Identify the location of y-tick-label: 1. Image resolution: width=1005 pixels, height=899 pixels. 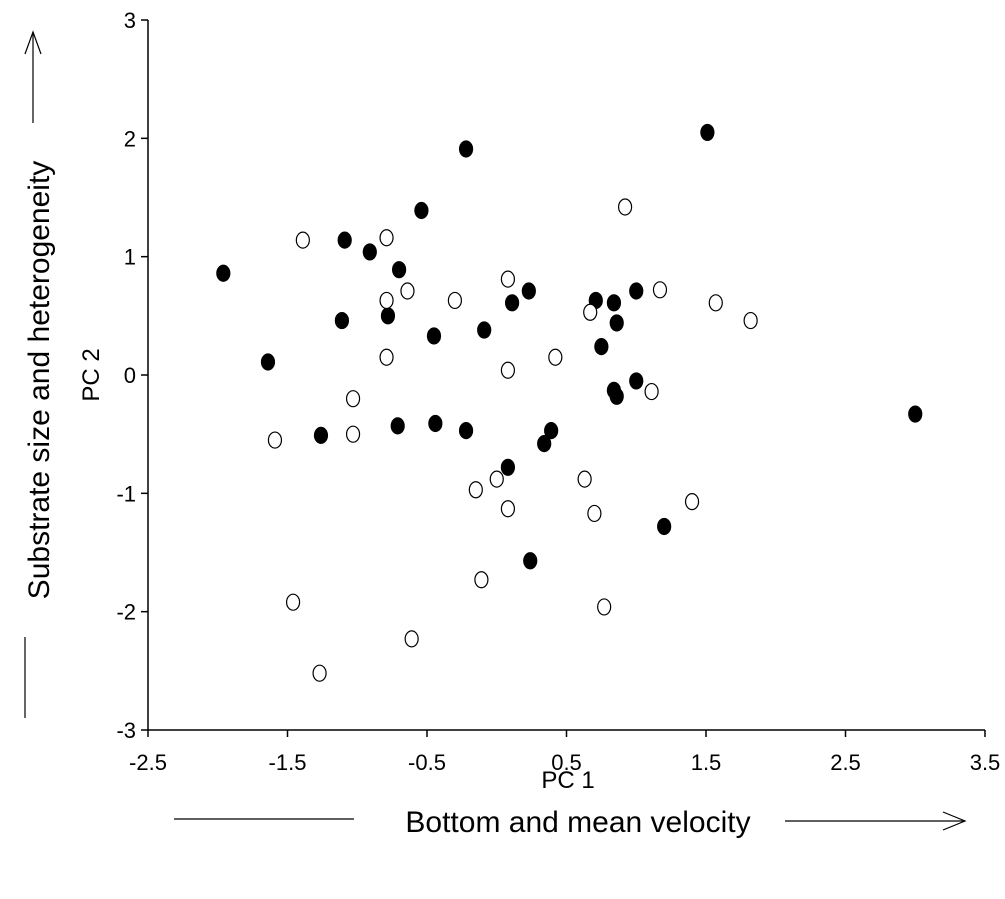
(130, 257).